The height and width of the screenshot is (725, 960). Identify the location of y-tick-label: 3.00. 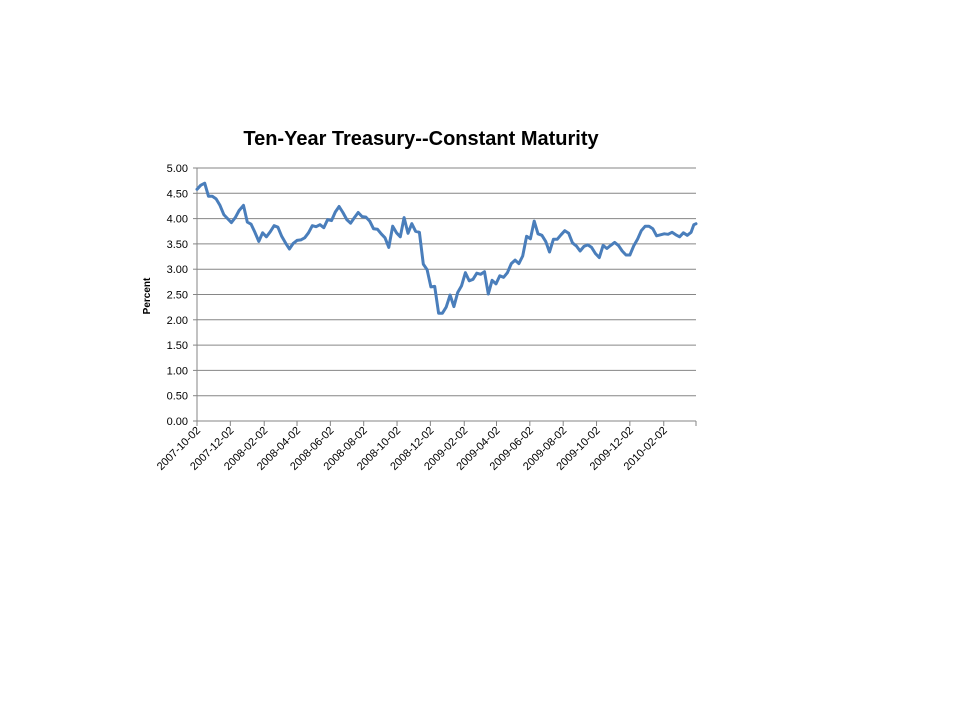
(177, 270).